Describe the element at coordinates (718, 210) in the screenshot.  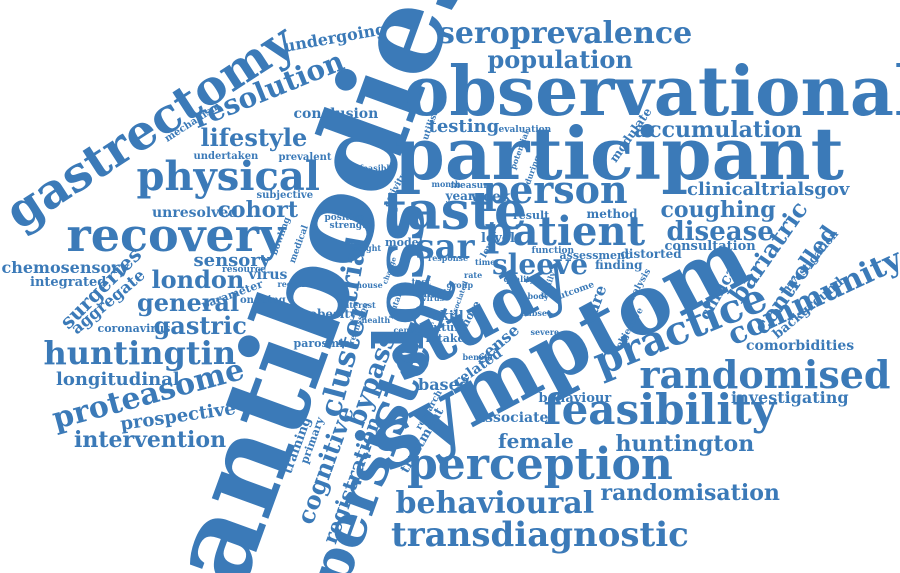
I see `cloud-word: coughing` at that location.